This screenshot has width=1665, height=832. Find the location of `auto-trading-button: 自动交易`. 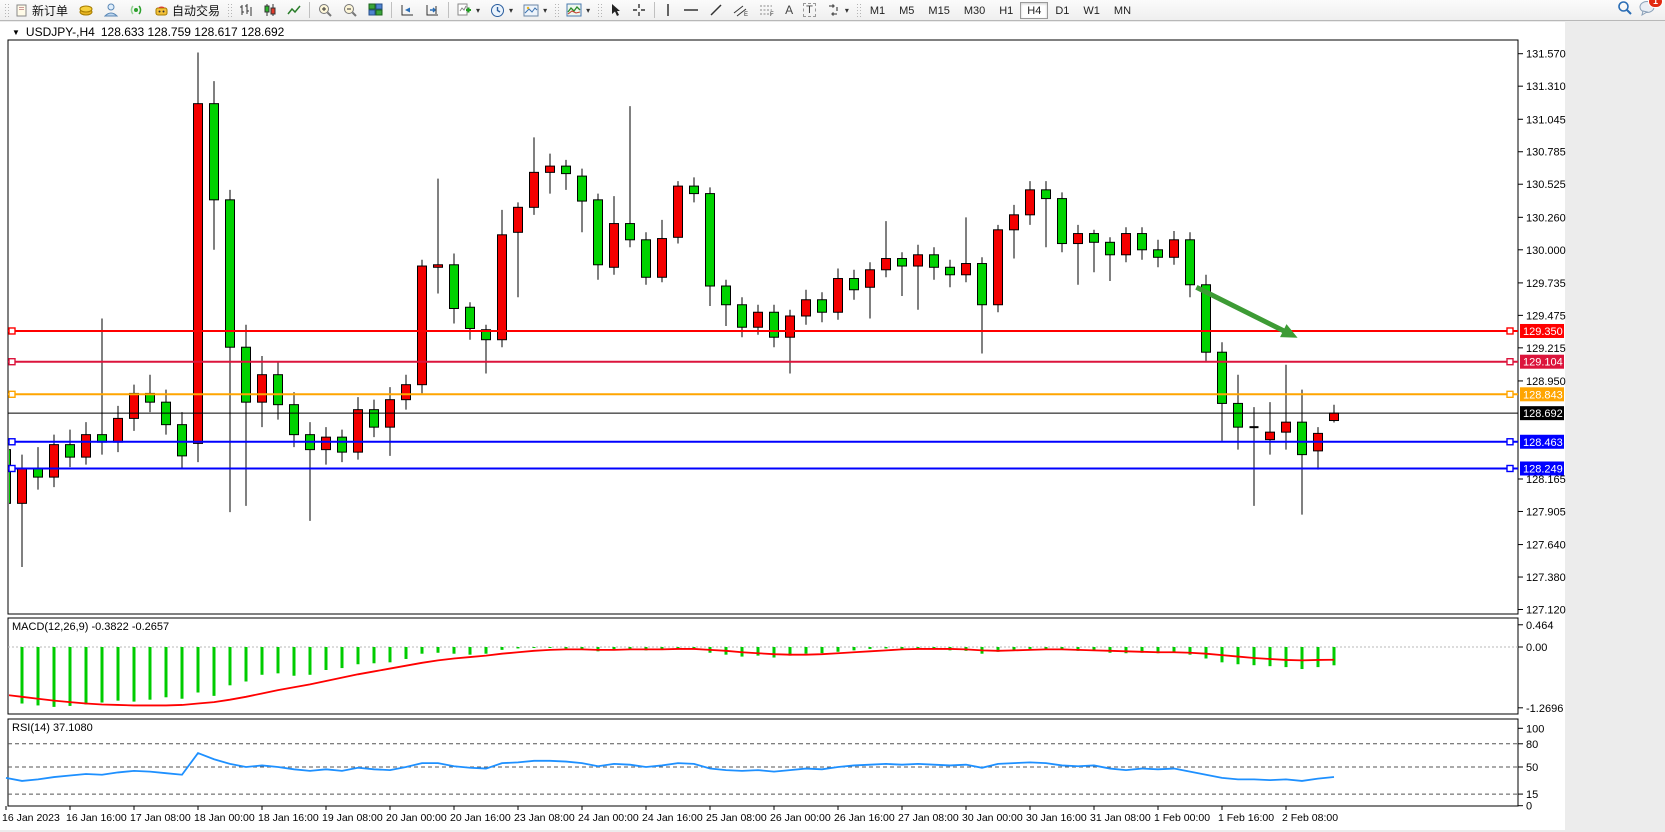

auto-trading-button: 自动交易 is located at coordinates (187, 10).